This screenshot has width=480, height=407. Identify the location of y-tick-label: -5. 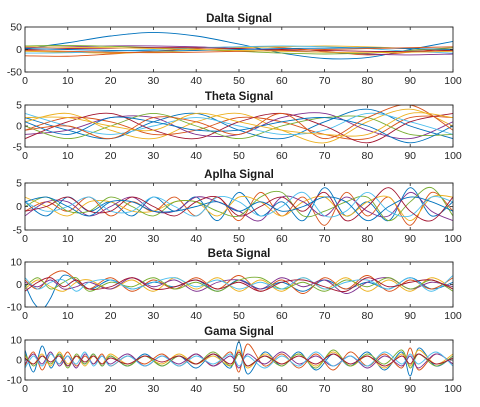
(17, 231).